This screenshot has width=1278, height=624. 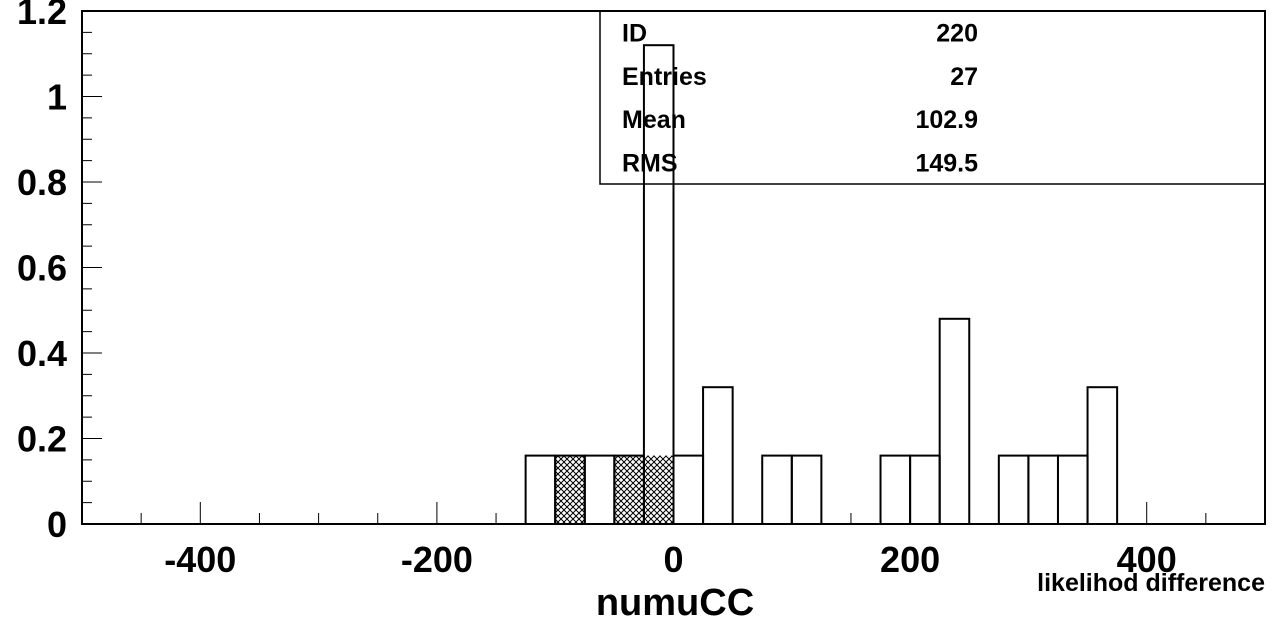 I want to click on x-tick-label: -400, so click(x=200, y=559).